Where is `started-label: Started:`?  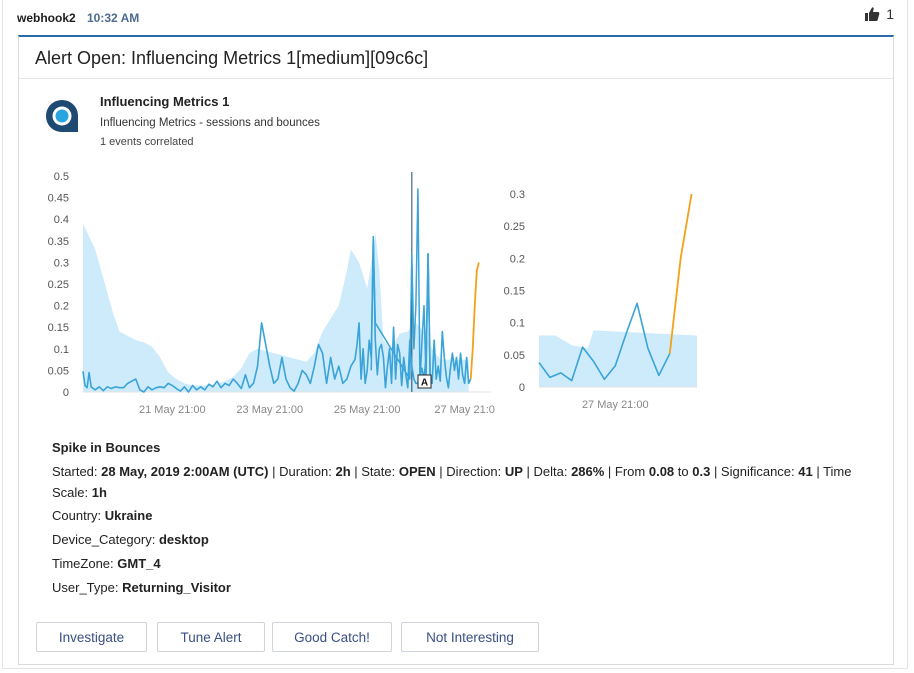
started-label: Started: is located at coordinates (77, 471).